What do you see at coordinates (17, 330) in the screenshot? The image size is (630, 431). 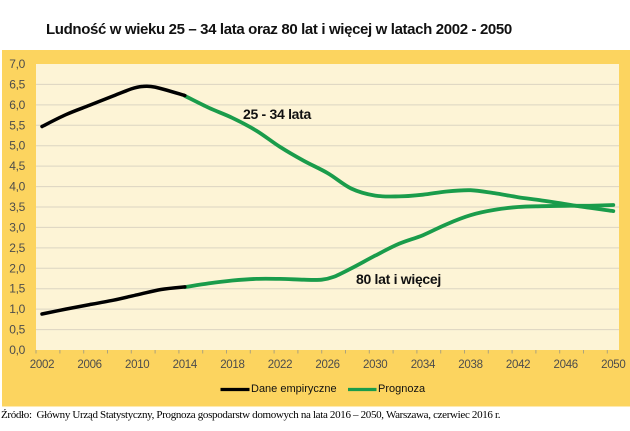 I see `svg-text: 0,5` at bounding box center [17, 330].